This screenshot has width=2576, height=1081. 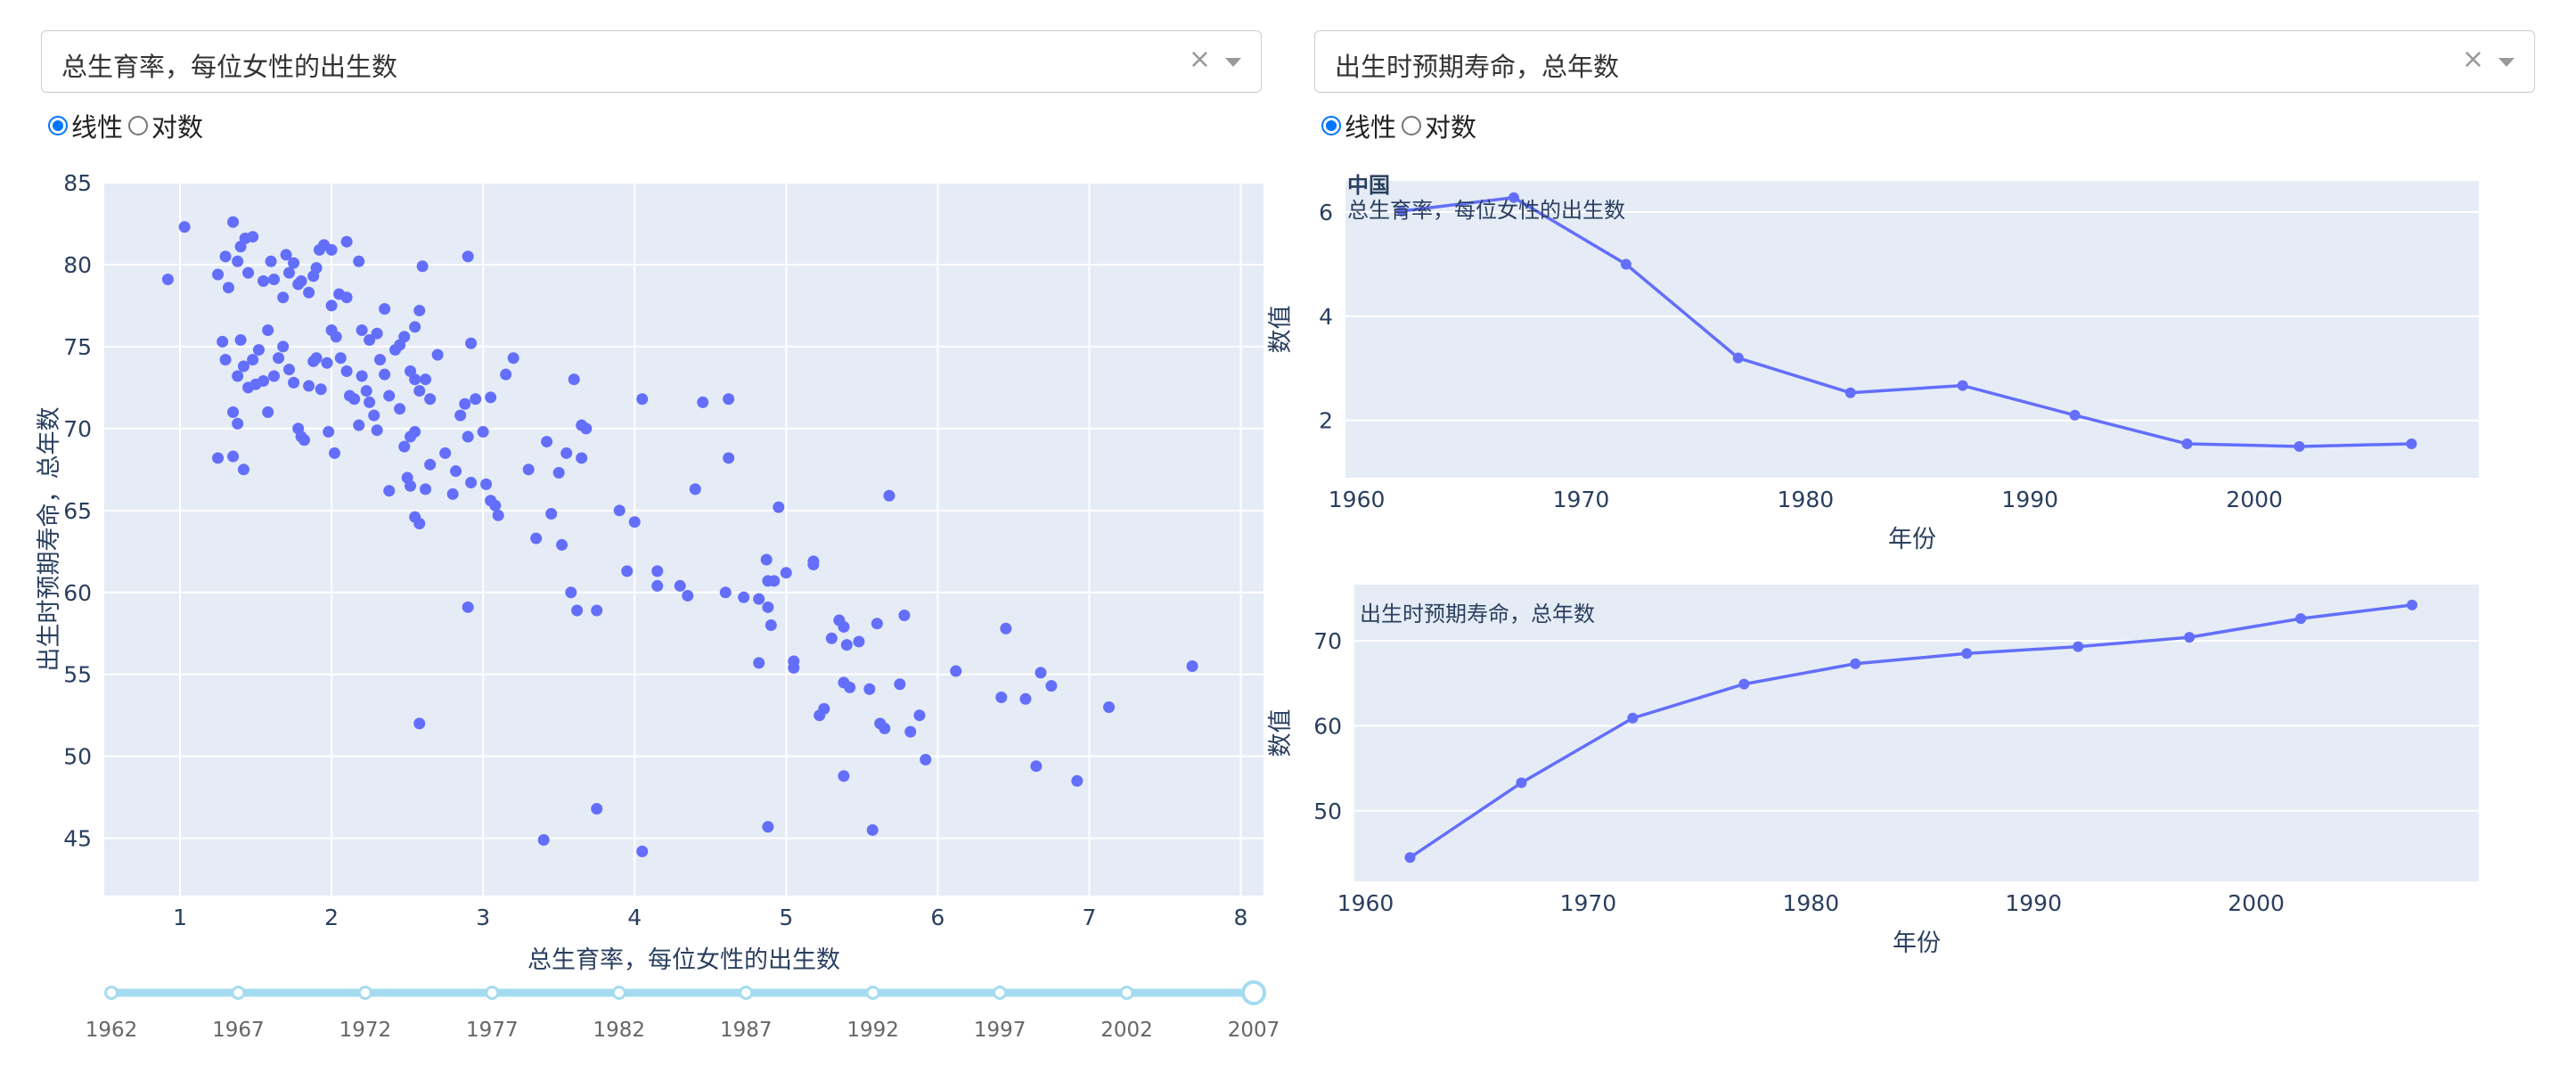 What do you see at coordinates (683, 960) in the screenshot?
I see `scatter-x-axis-title: 总生育率，每位女性的出生数` at bounding box center [683, 960].